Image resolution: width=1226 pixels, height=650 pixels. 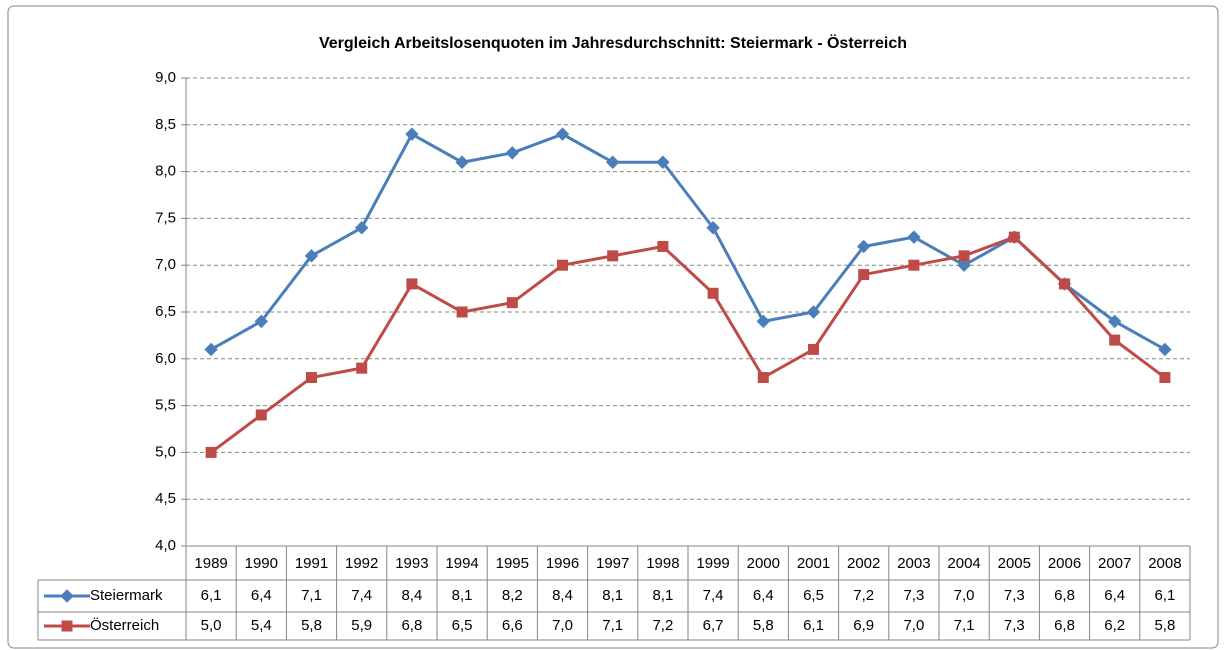 I want to click on x-tick-label: 2008, so click(x=1164, y=563).